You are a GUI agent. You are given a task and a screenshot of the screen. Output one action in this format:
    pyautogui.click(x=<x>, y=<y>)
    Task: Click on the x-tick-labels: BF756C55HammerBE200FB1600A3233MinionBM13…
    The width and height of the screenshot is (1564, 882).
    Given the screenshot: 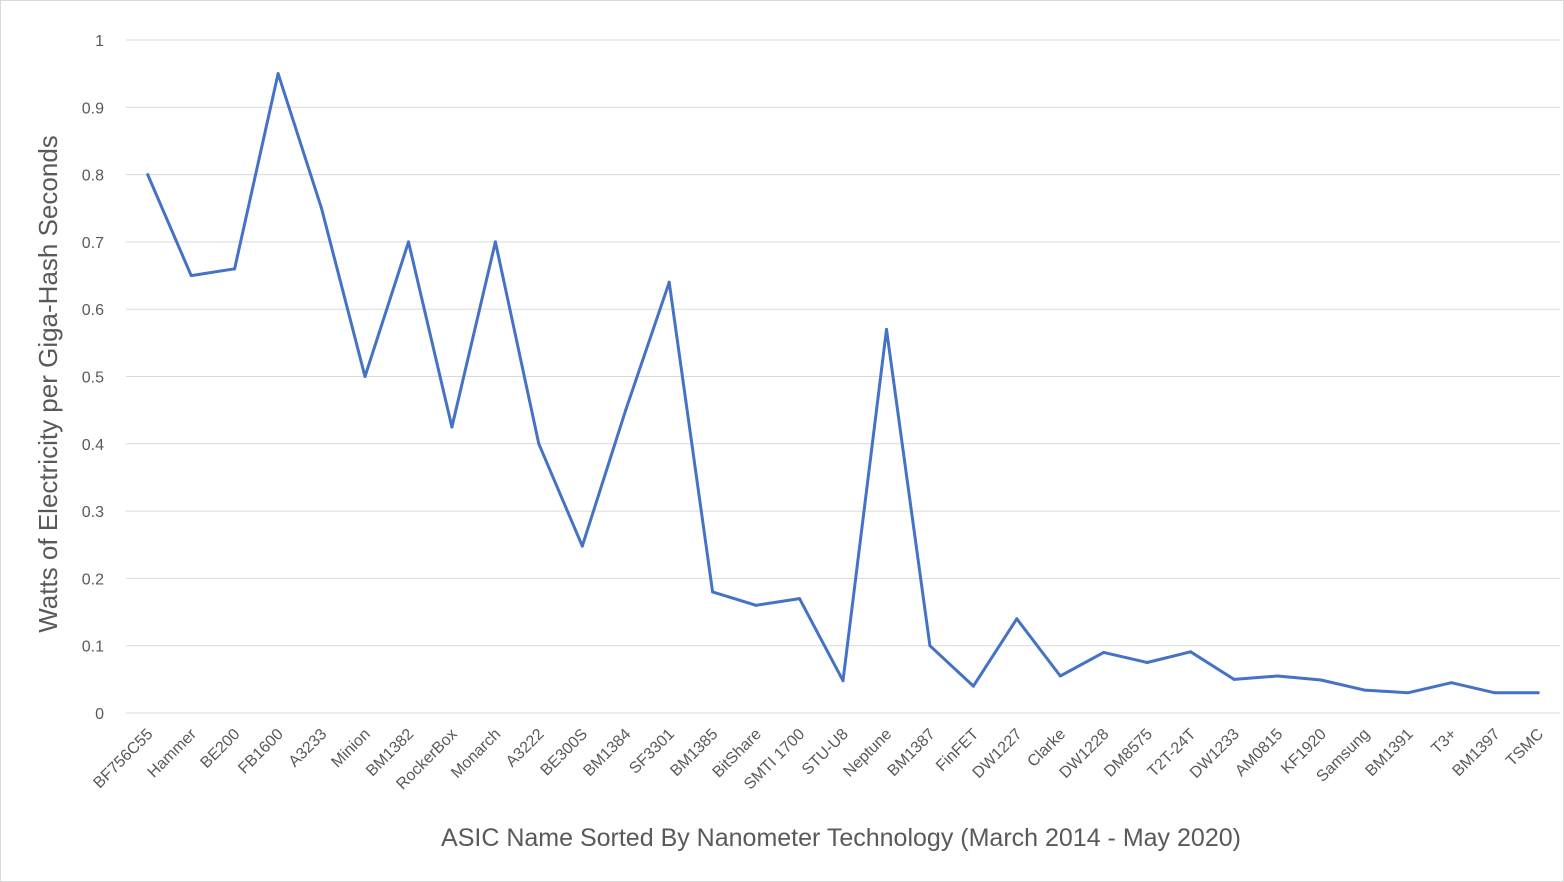 What is the action you would take?
    pyautogui.click(x=818, y=759)
    